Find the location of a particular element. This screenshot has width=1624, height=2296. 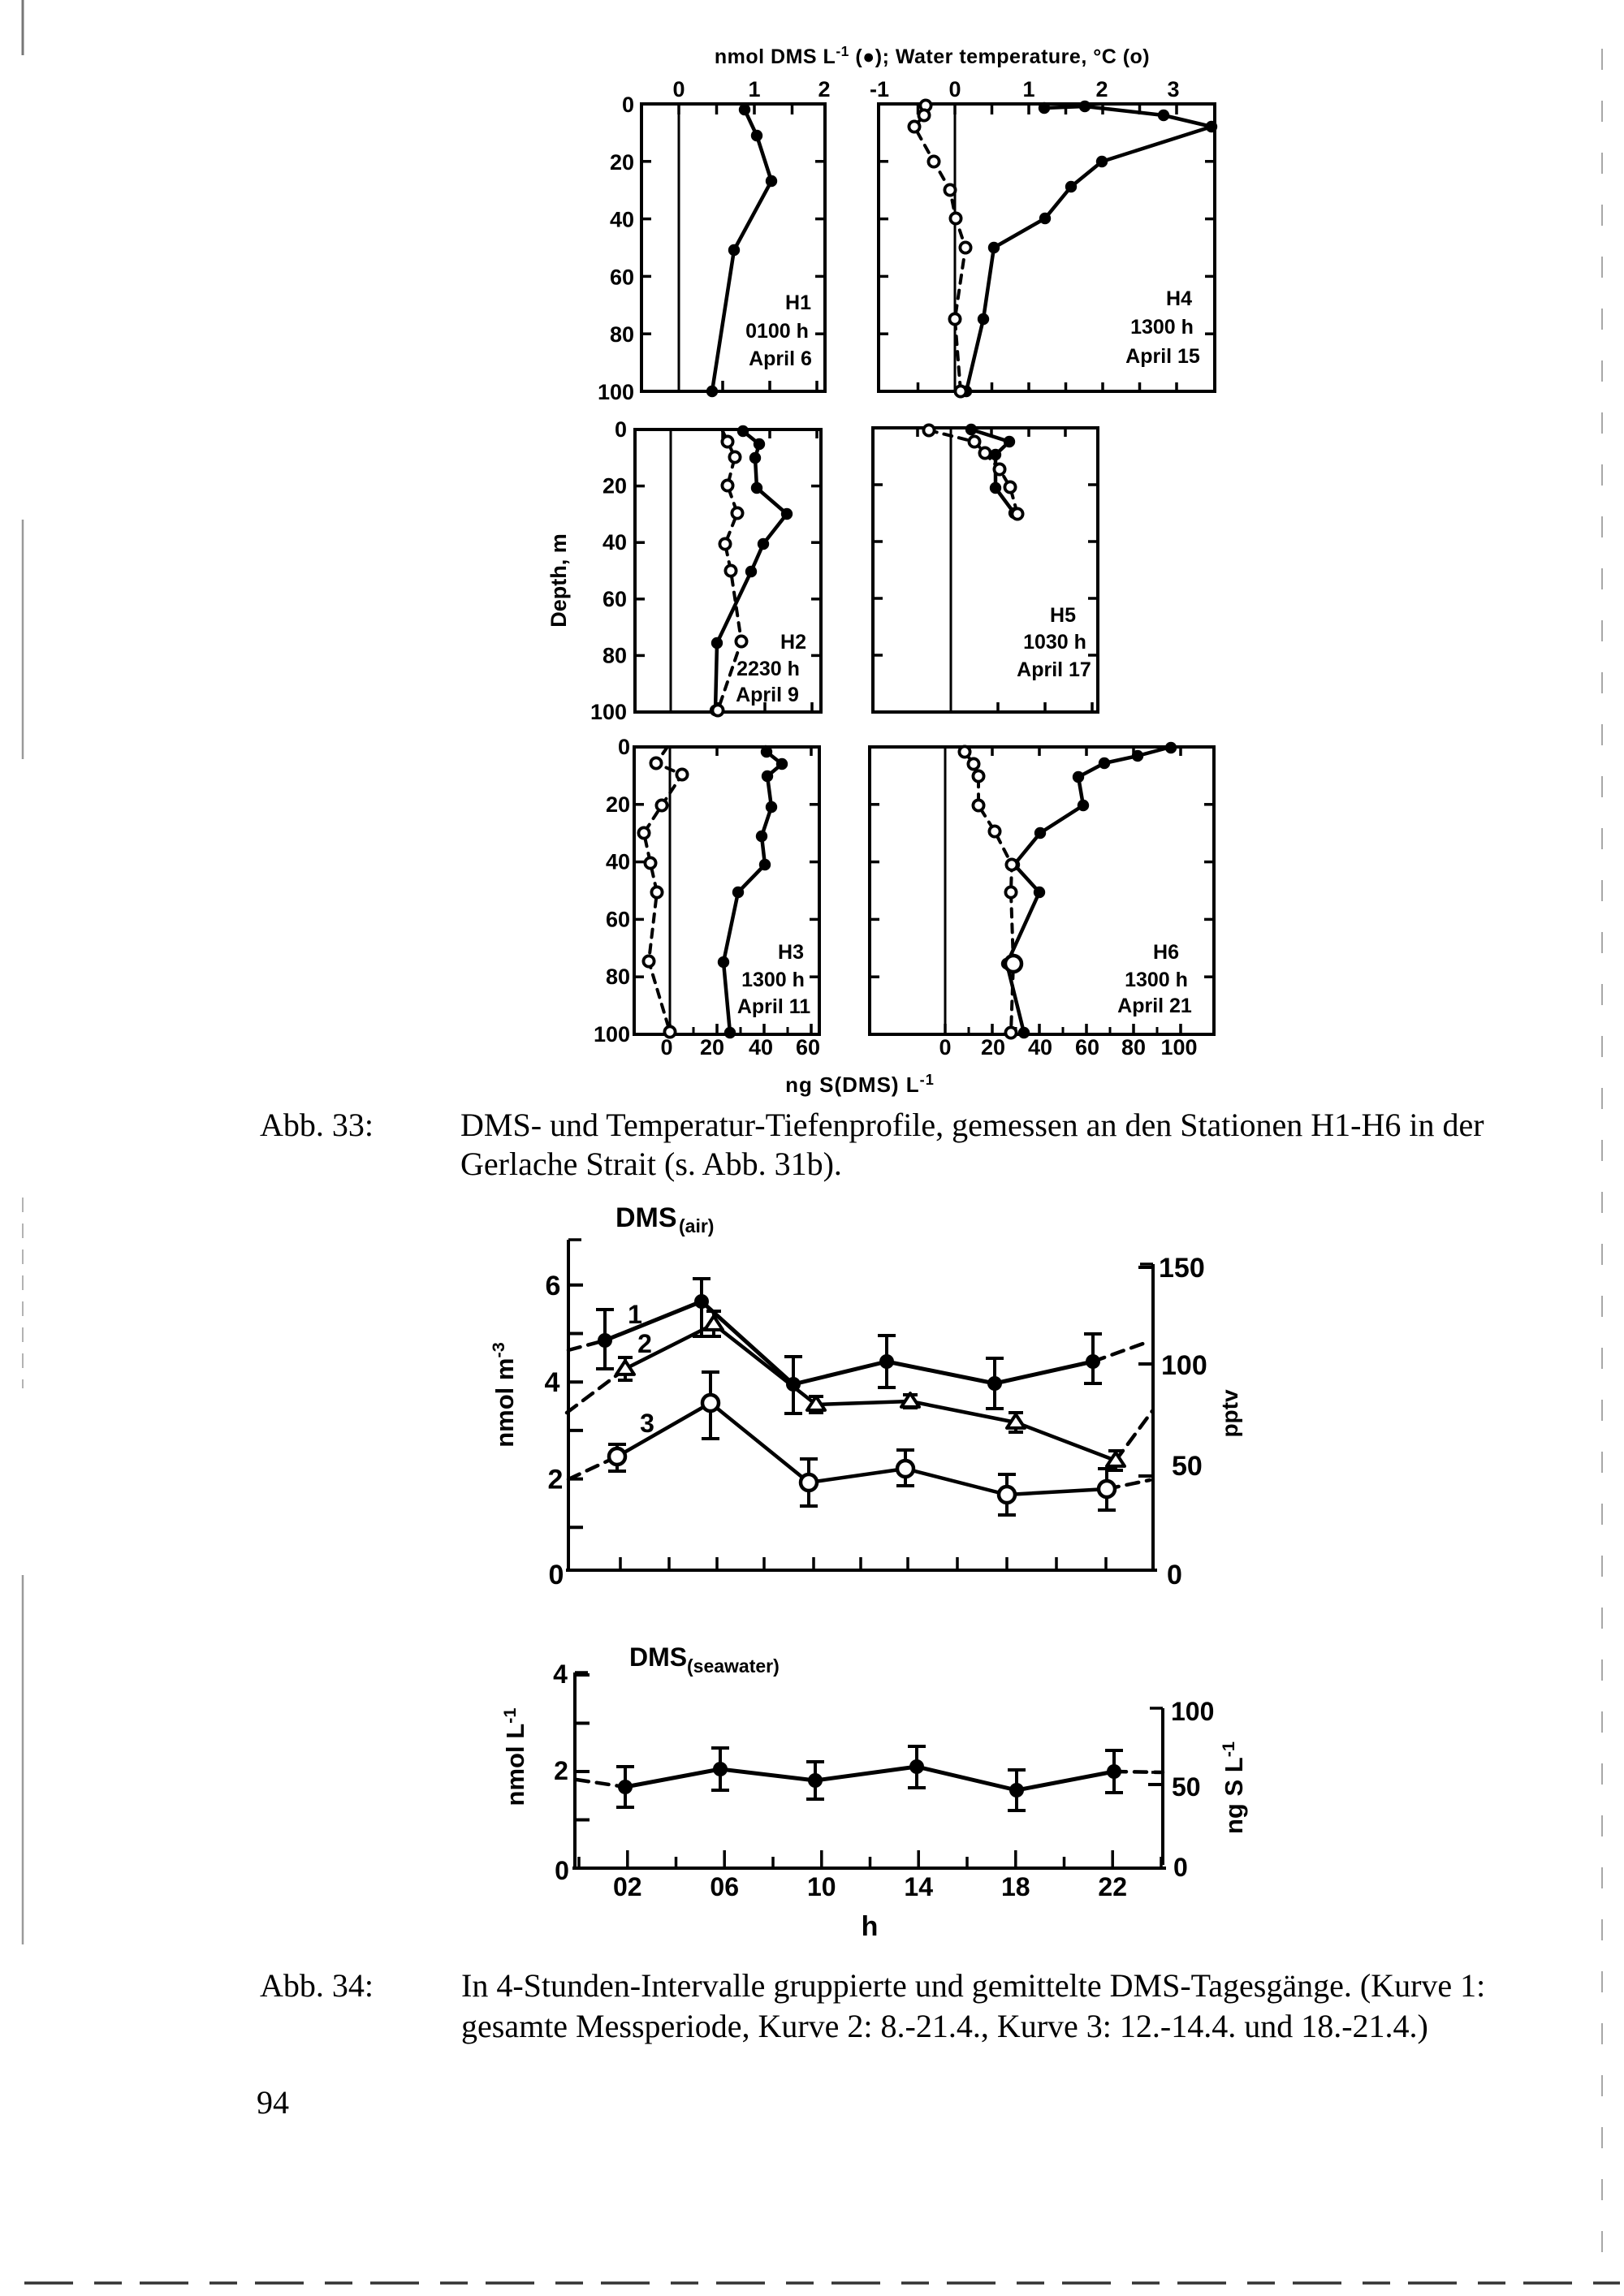

svg-text: H3 is located at coordinates (791, 953).